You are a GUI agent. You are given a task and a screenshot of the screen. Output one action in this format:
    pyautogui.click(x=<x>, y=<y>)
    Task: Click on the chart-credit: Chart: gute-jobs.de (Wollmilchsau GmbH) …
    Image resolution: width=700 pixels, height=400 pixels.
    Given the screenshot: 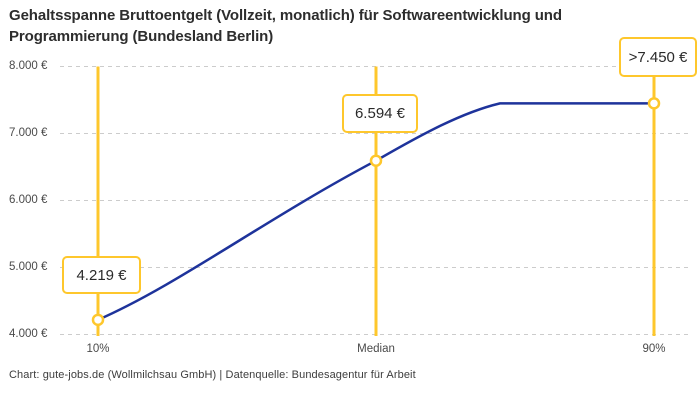 What is the action you would take?
    pyautogui.click(x=212, y=375)
    